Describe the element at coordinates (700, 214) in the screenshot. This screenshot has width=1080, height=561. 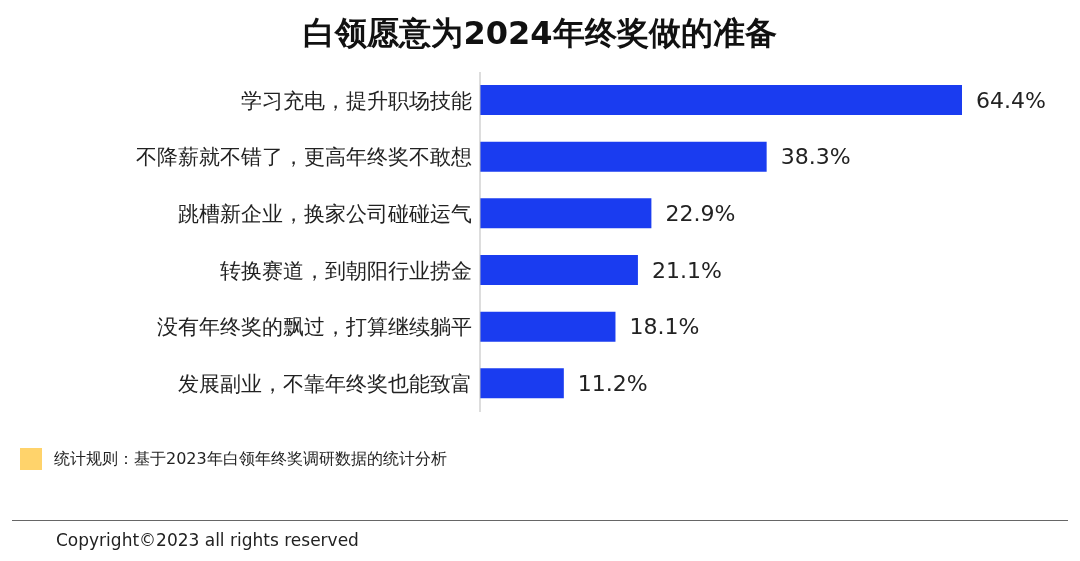
I see `data-label: 22.9%` at that location.